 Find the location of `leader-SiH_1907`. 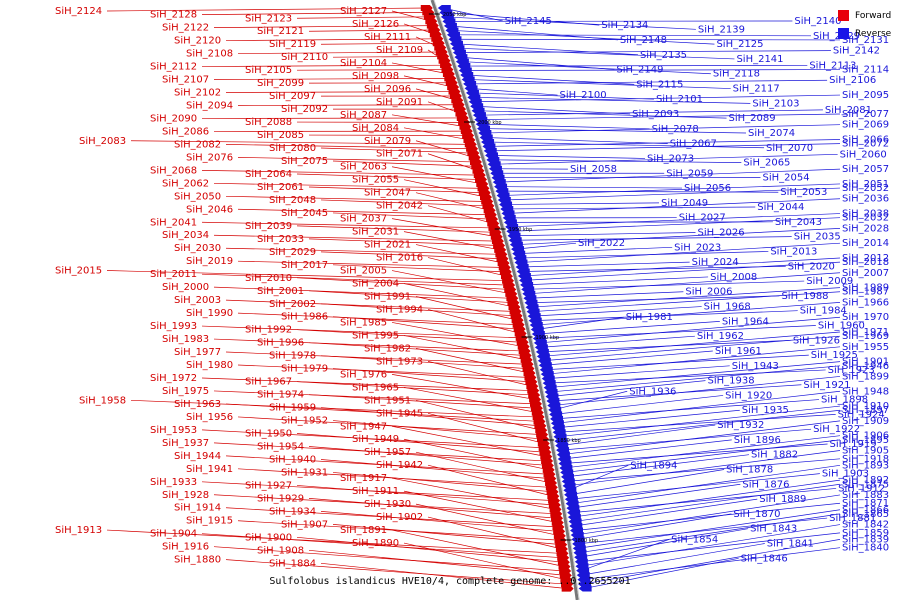

leader-SiH_1907 is located at coordinates (447, 534).